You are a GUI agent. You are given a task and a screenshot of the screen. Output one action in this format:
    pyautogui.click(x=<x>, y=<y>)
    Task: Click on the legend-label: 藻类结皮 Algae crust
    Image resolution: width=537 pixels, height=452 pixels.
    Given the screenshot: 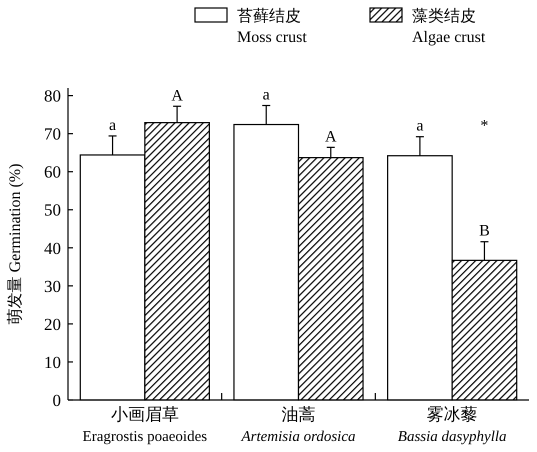 What is the action you would take?
    pyautogui.click(x=449, y=26)
    